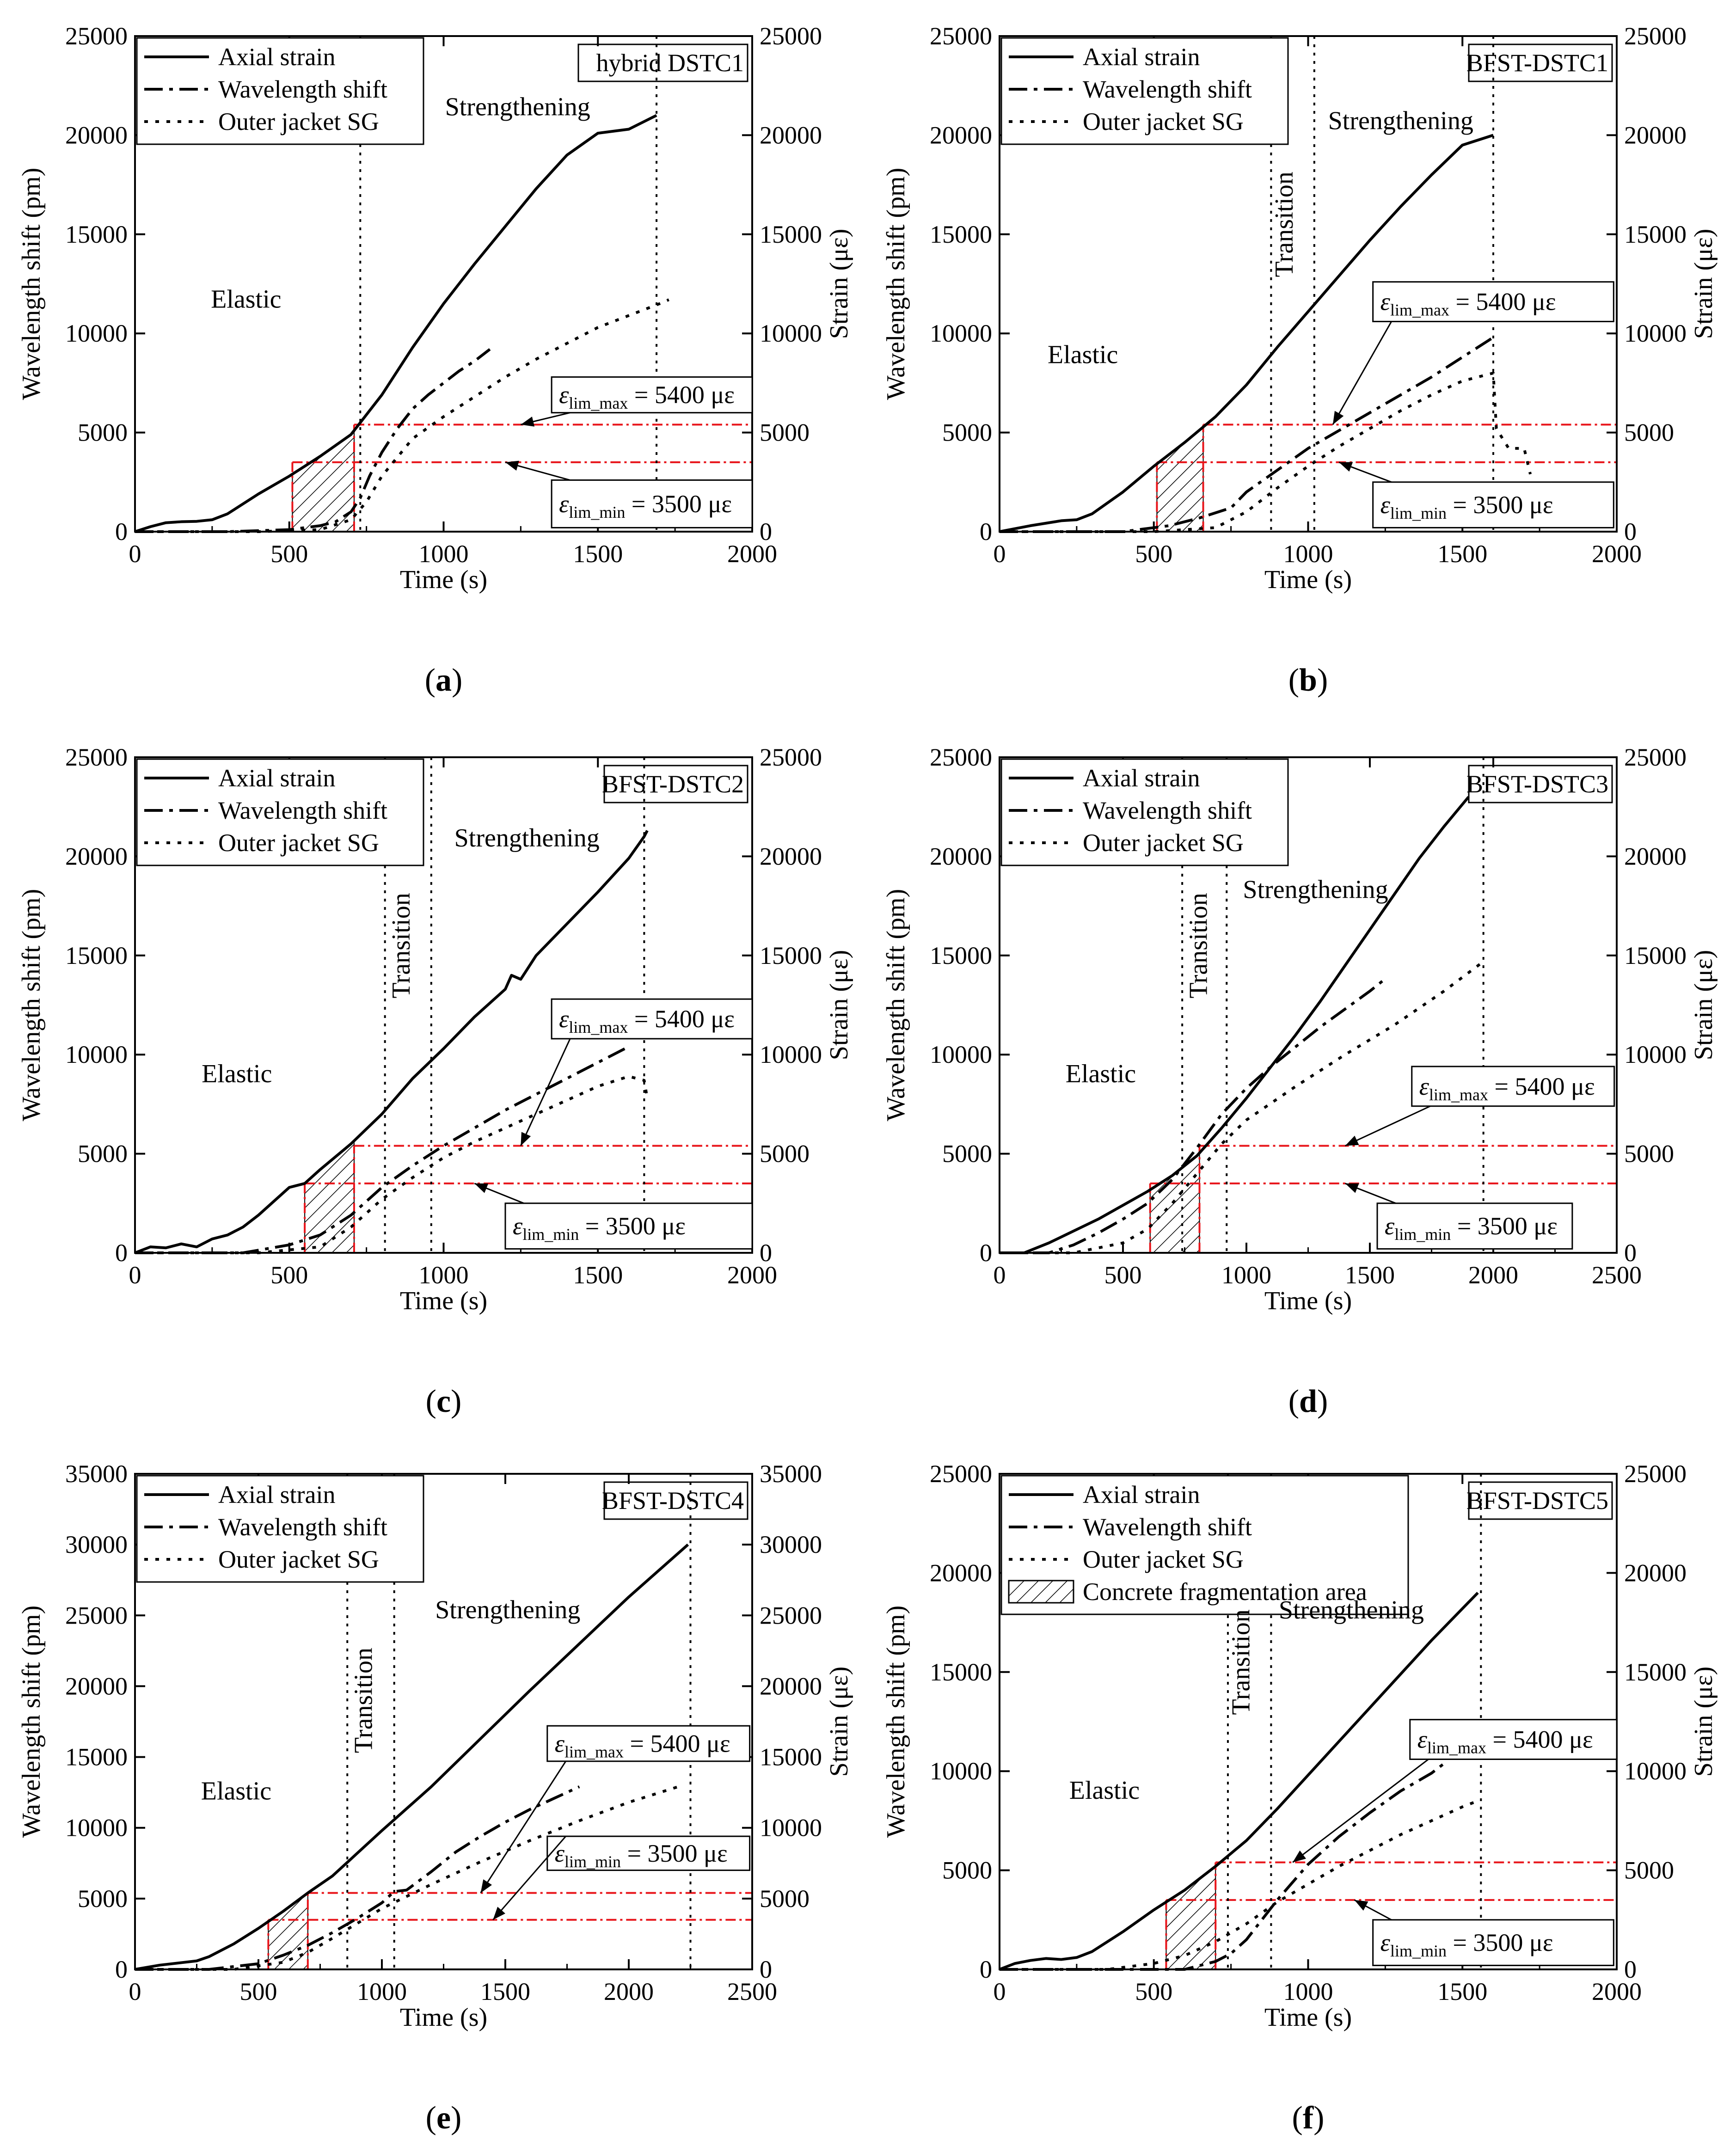 This screenshot has width=1736, height=2152. What do you see at coordinates (1153, 554) in the screenshot?
I see `x-tick-label: 500` at bounding box center [1153, 554].